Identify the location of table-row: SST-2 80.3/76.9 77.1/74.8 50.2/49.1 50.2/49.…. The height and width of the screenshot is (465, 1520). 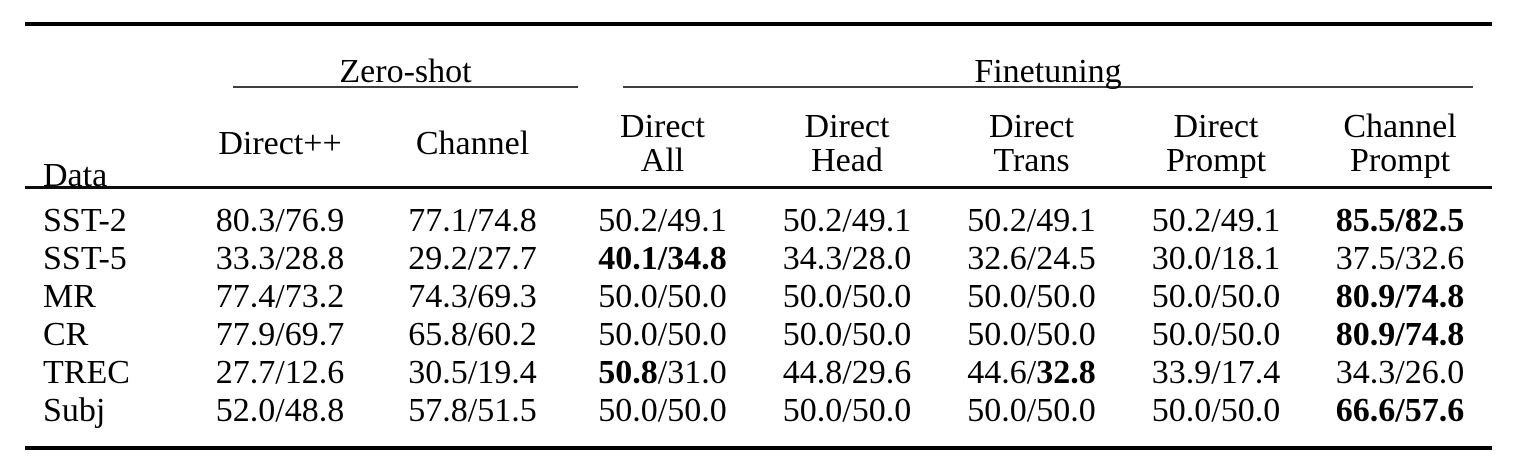
(758, 216).